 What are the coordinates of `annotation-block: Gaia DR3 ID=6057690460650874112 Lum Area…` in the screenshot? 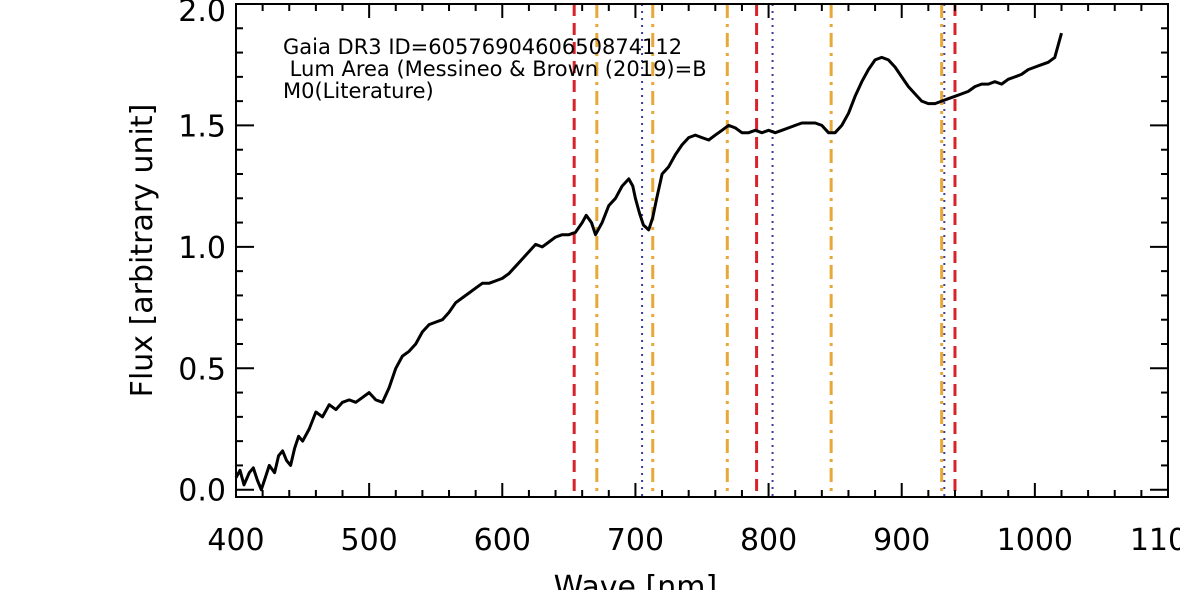 It's located at (495, 69).